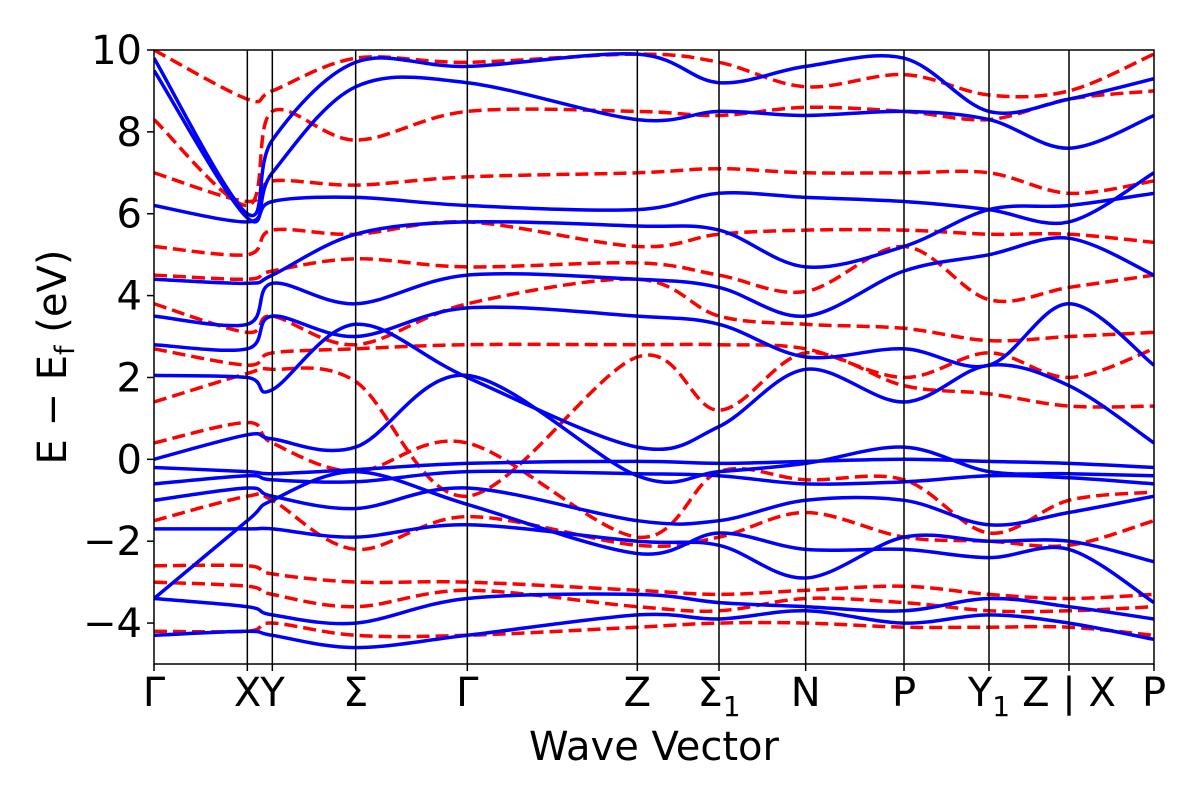 The image size is (1200, 800). I want to click on x-axis-ticks: Γ X Y Σ Γ Z Σ1 N P Y1 Z | X P, so click(654, 693).